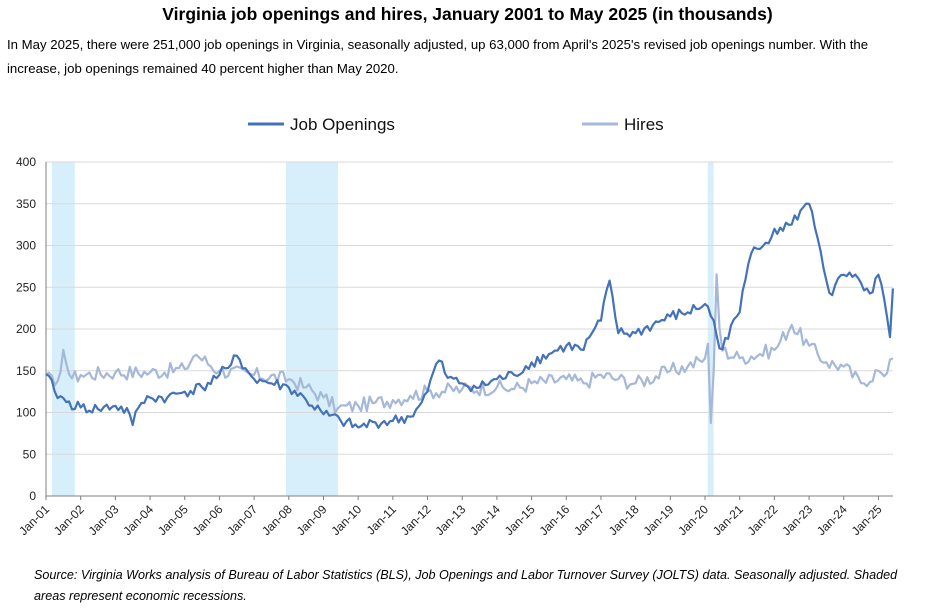  Describe the element at coordinates (763, 520) in the screenshot. I see `x-tick-label-Jan-22: Jan-22` at that location.